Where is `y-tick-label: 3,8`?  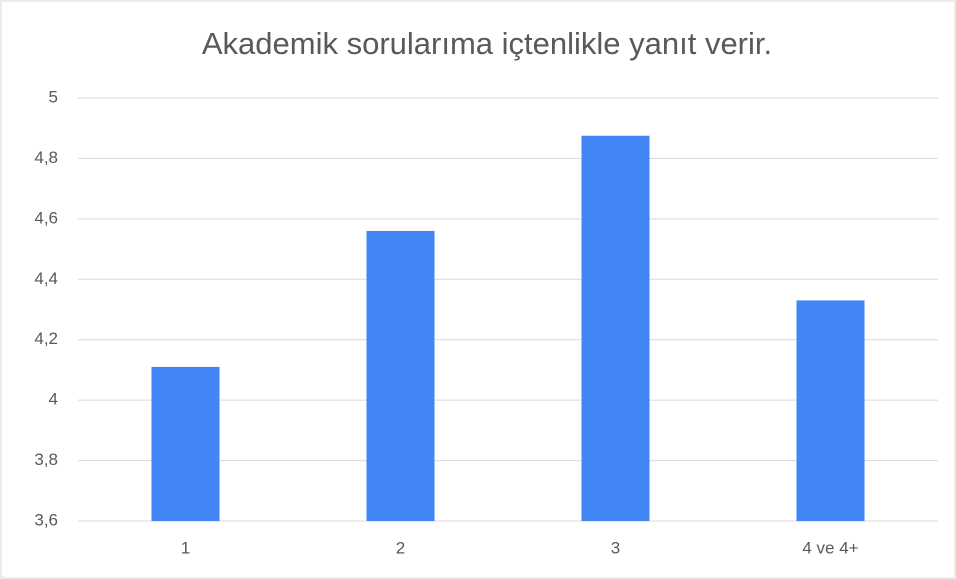 y-tick-label: 3,8 is located at coordinates (46, 459).